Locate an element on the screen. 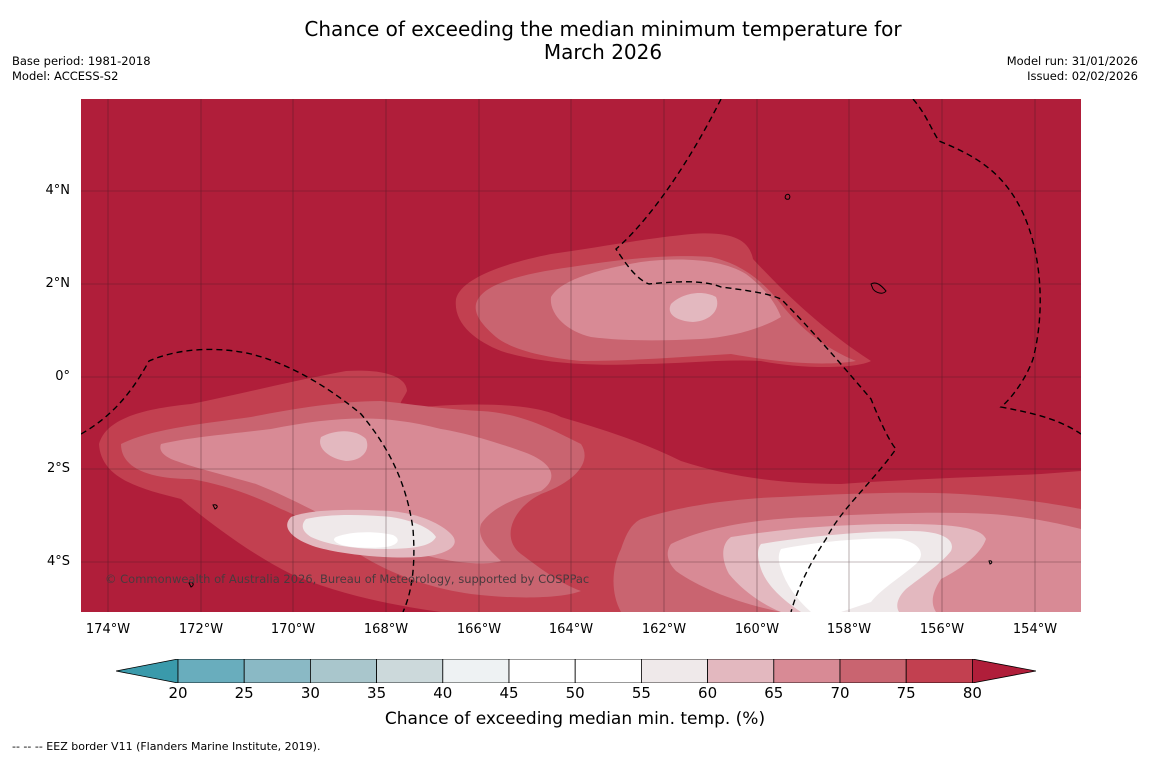 Image resolution: width=1150 pixels, height=758 pixels. lat-label-0: 0° is located at coordinates (62, 376).